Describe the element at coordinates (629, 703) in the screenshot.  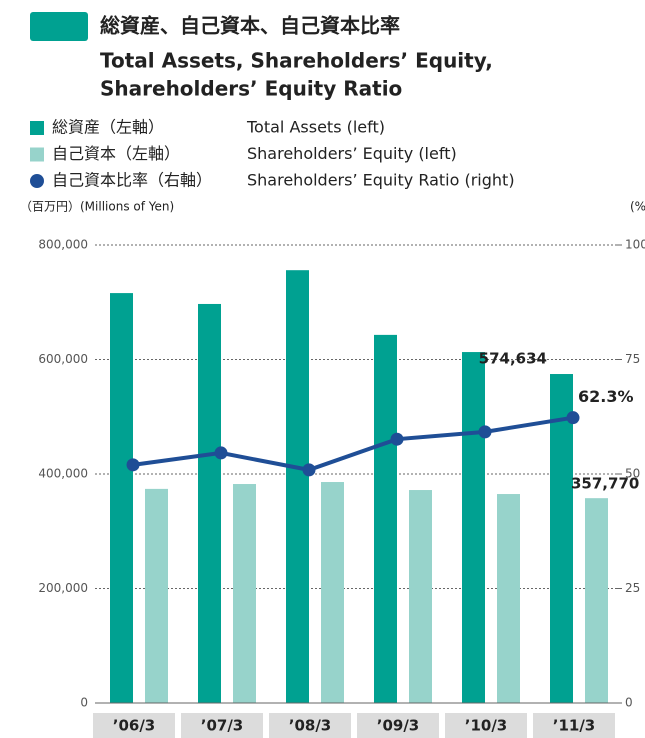
I see `y2-tick-label: 0` at that location.